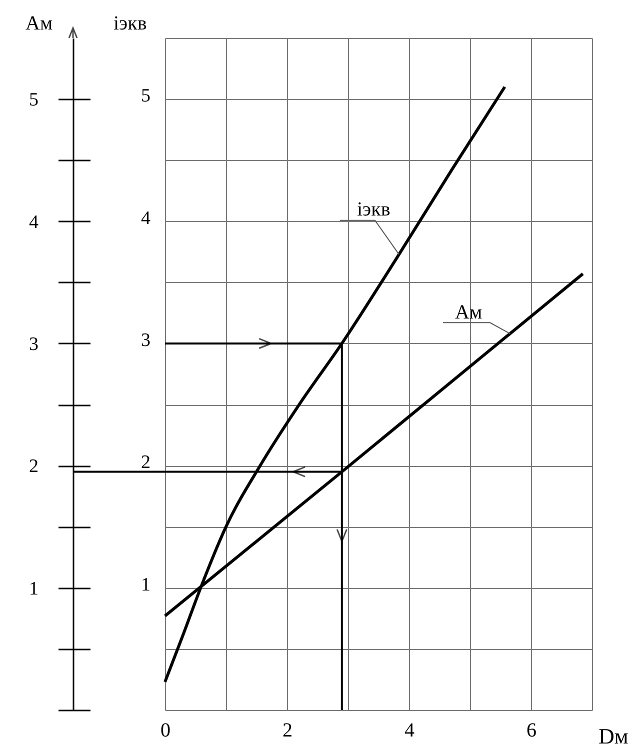 The width and height of the screenshot is (628, 746). Describe the element at coordinates (468, 313) in the screenshot. I see `series-label: Aм` at that location.